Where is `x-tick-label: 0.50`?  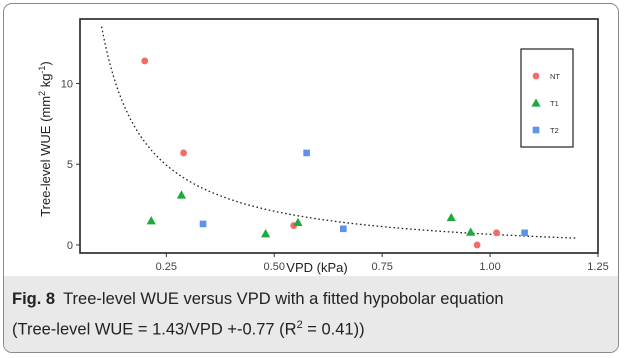 x-tick-label: 0.50 is located at coordinates (274, 267).